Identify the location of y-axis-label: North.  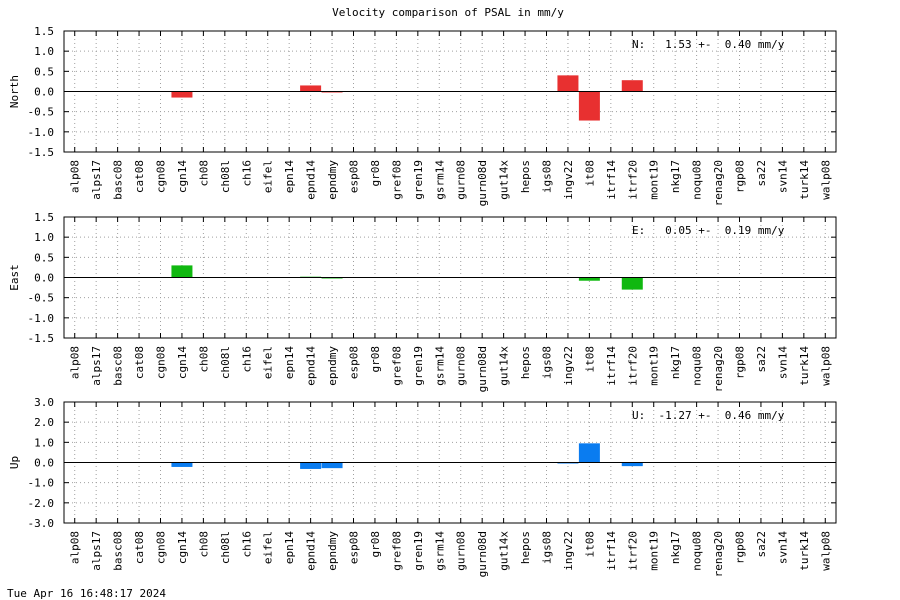
(14, 91).